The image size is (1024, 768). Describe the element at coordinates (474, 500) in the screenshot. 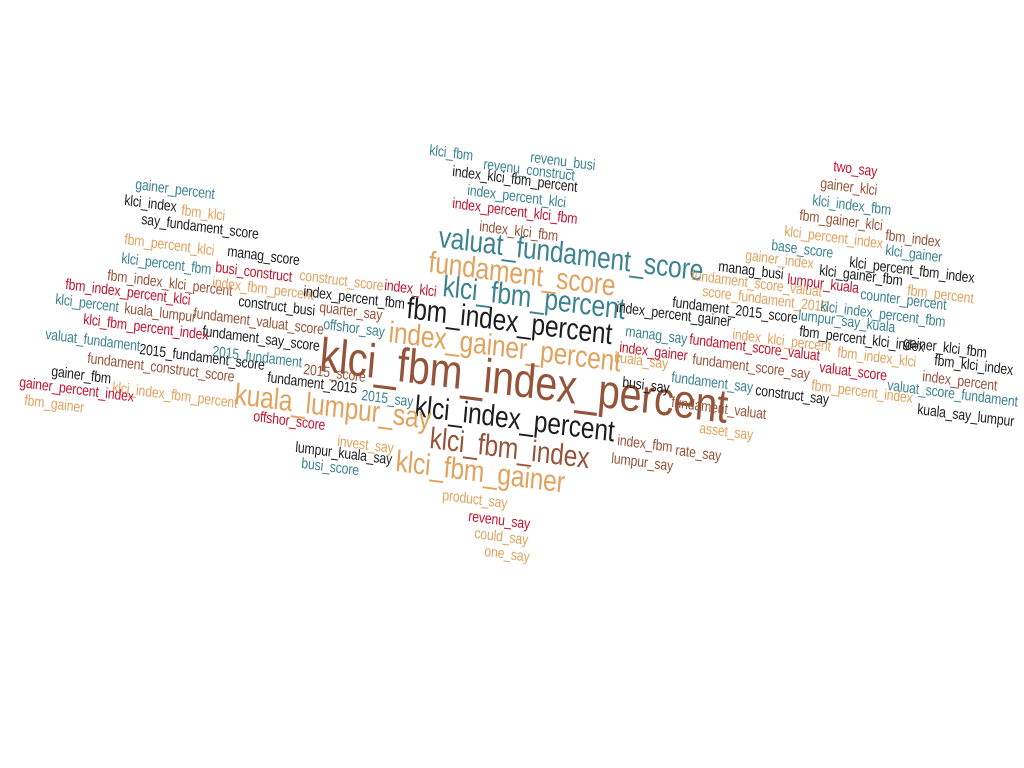

I see `cloud-word: product_say` at that location.